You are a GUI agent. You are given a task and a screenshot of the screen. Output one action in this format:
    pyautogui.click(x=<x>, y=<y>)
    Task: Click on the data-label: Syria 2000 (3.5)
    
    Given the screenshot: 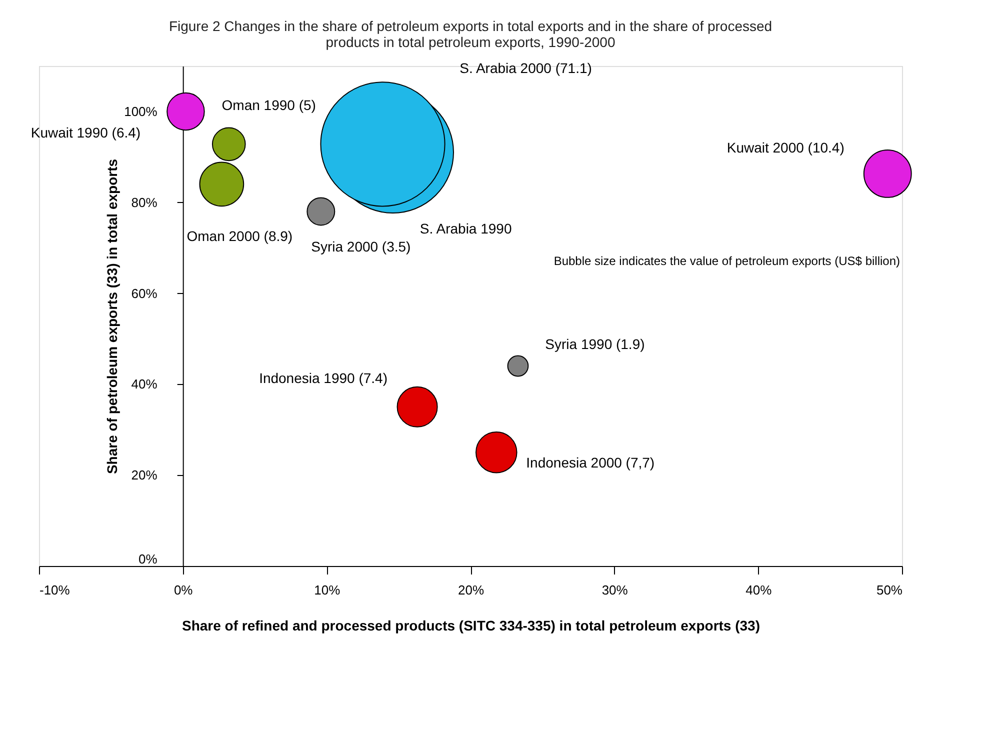 What is the action you would take?
    pyautogui.click(x=361, y=246)
    